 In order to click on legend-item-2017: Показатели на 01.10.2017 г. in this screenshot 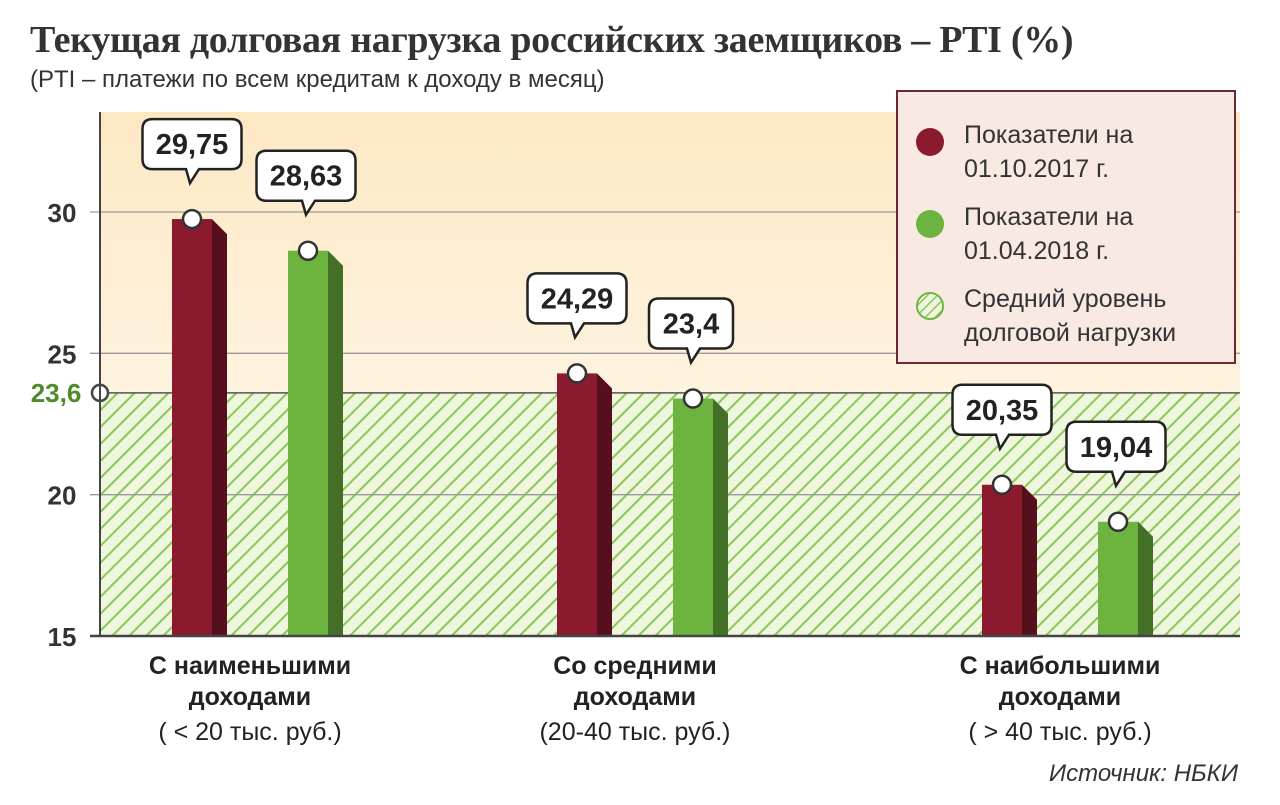, I will do `click(1070, 152)`.